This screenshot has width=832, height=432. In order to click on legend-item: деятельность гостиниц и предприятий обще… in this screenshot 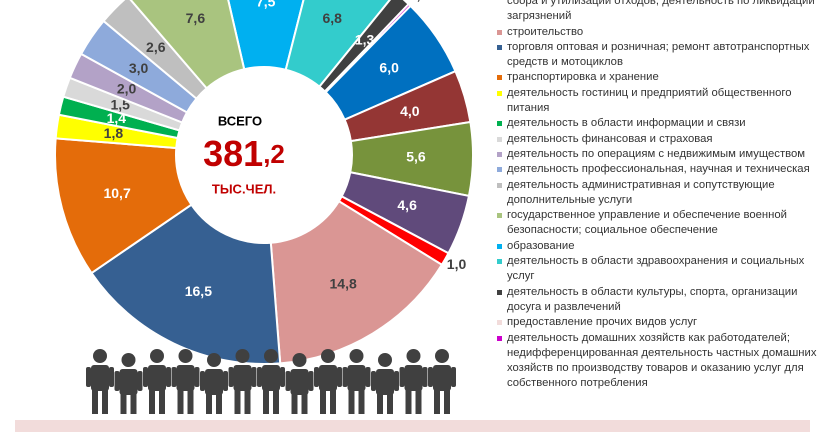, I will do `click(660, 101)`.